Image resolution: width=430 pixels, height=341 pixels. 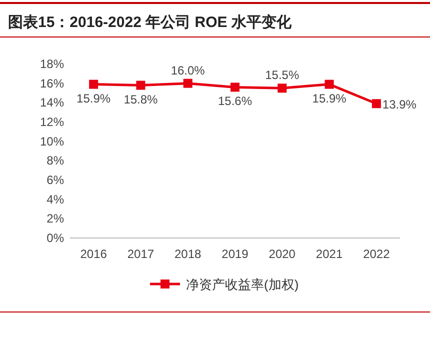 I want to click on chart-title: 图表15：2016-2022 年公司 ROE 水平变化, so click(x=150, y=22).